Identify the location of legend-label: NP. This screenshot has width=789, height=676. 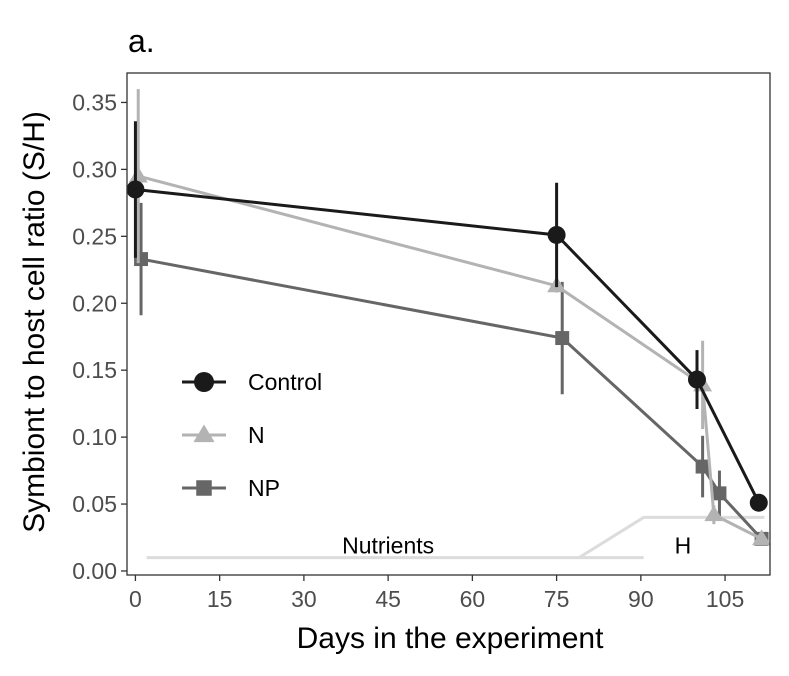
(264, 488).